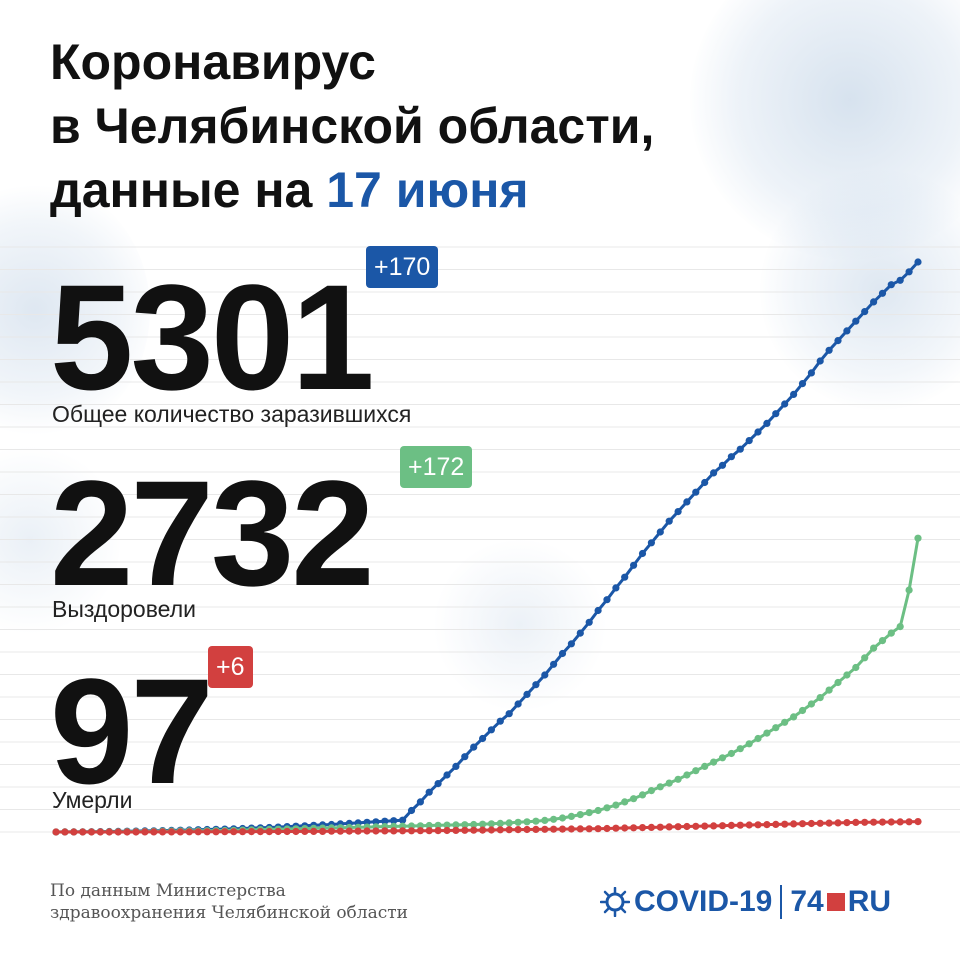 The image size is (960, 960). I want to click on virus-icon, so click(615, 902).